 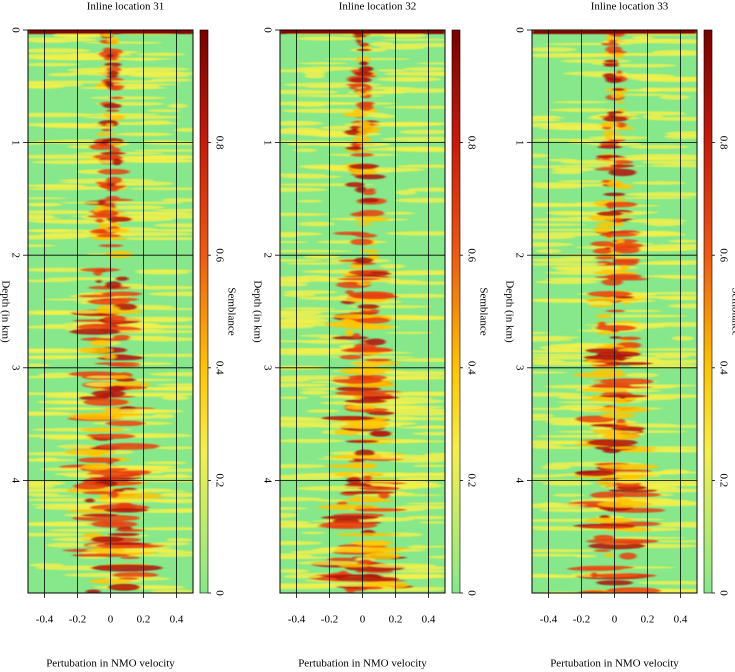 I want to click on y-tick-label: 2, so click(x=519, y=255).